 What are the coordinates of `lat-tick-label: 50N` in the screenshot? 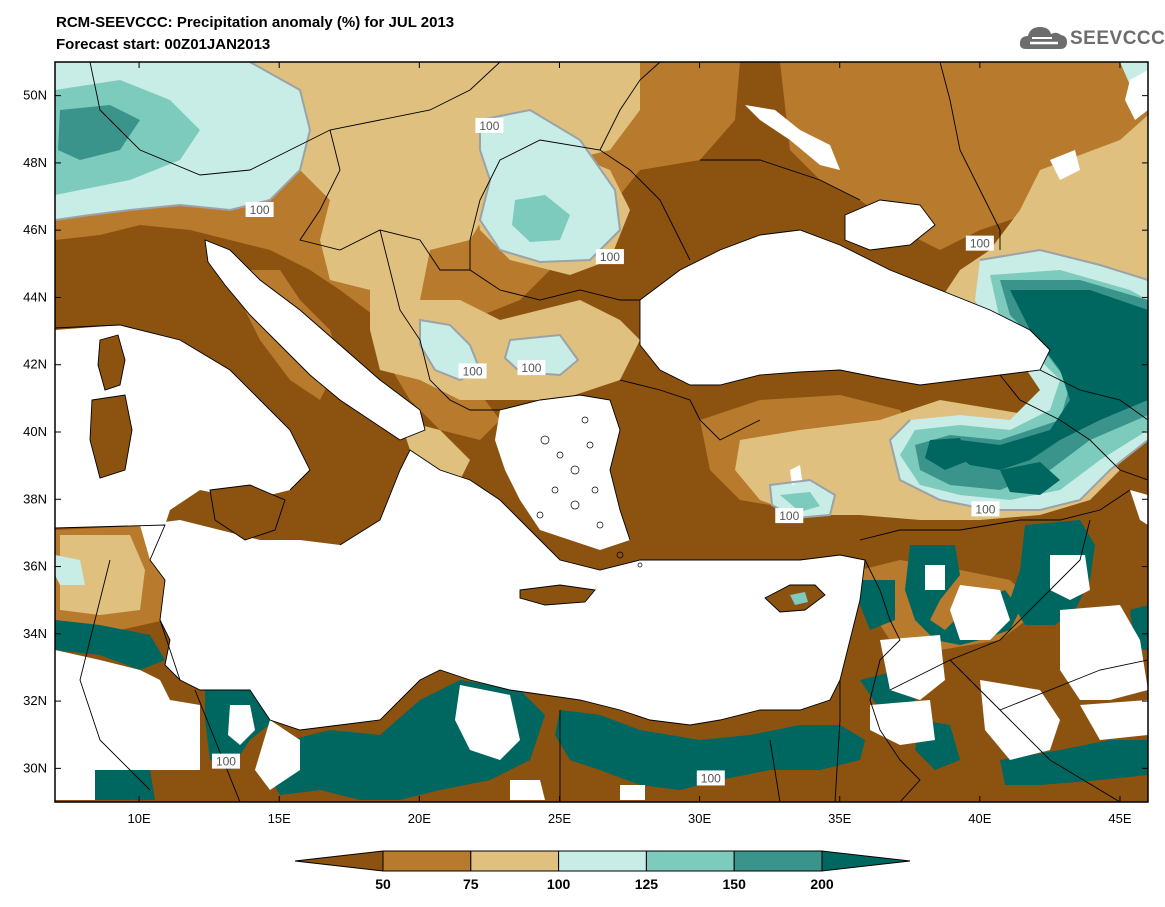 It's located at (35, 95).